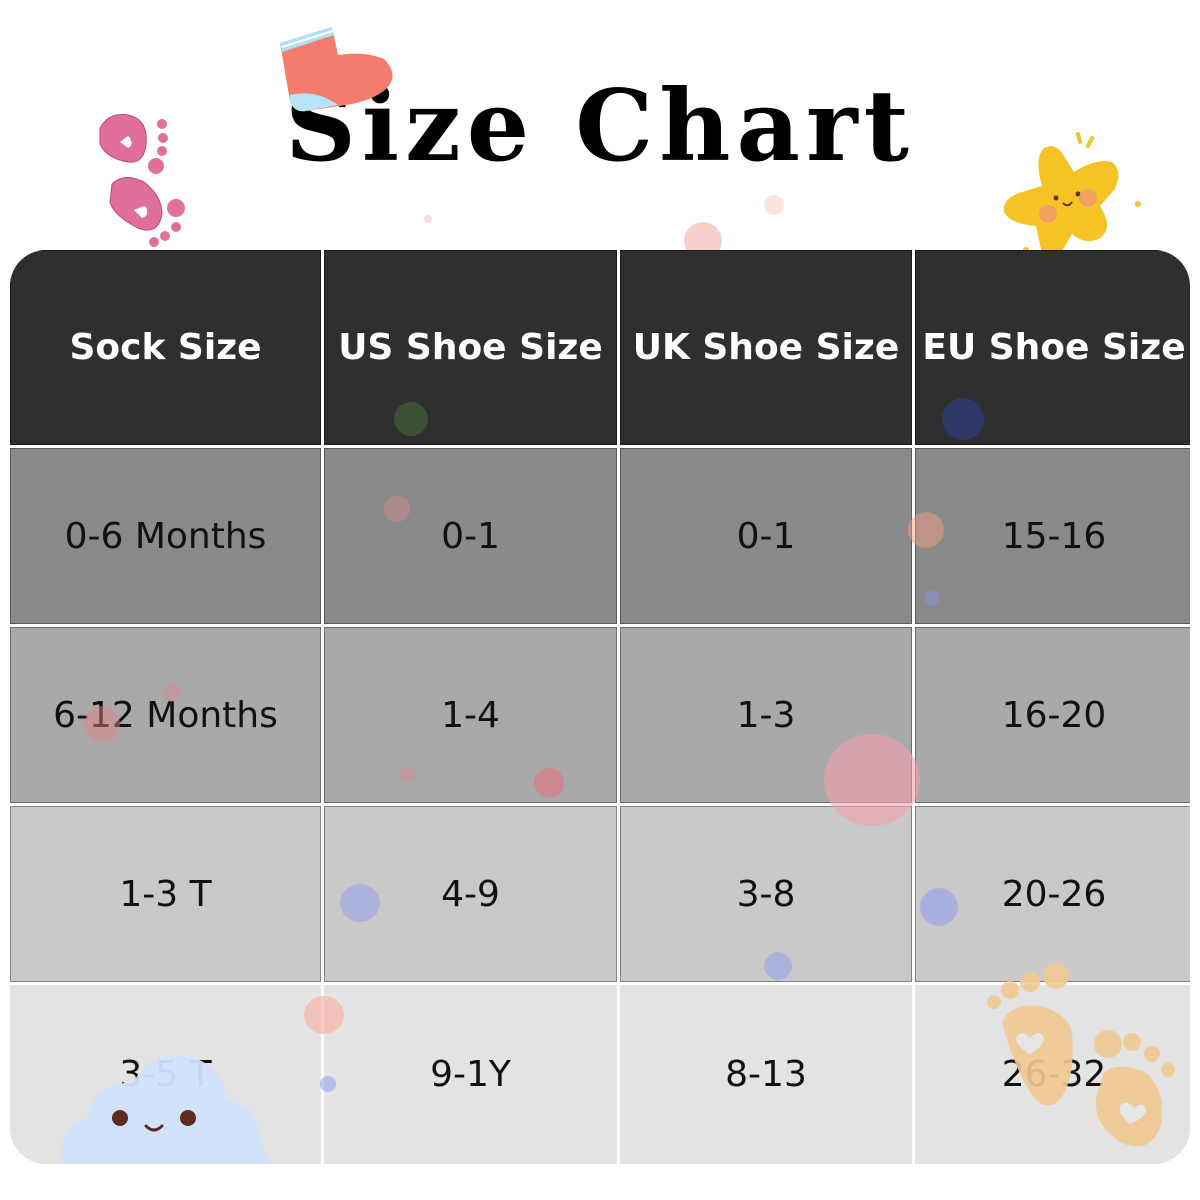 Image resolution: width=1200 pixels, height=1200 pixels. Describe the element at coordinates (470, 347) in the screenshot. I see `header-us-shoe-size: US Shoe Size` at that location.